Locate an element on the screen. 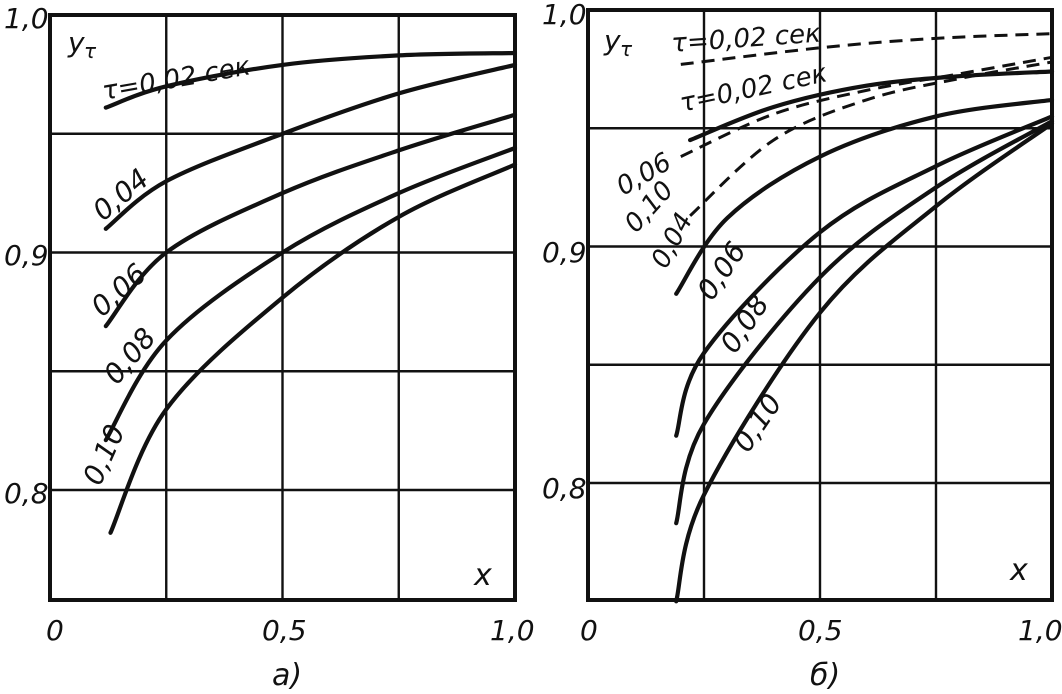  label-0.10-b: 0,10 is located at coordinates (757, 423).